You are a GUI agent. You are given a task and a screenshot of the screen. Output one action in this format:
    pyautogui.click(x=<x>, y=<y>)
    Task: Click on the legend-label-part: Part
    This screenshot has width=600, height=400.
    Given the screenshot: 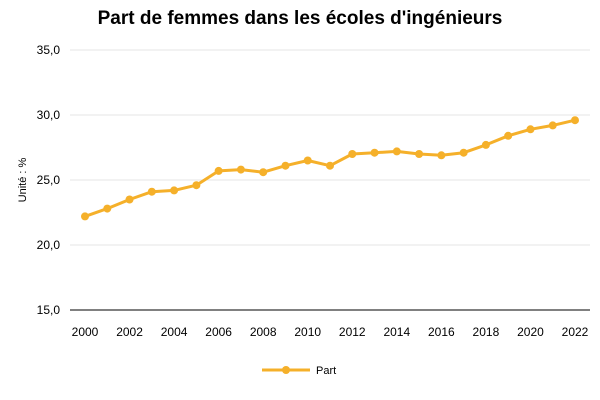 What is the action you would take?
    pyautogui.click(x=326, y=371)
    